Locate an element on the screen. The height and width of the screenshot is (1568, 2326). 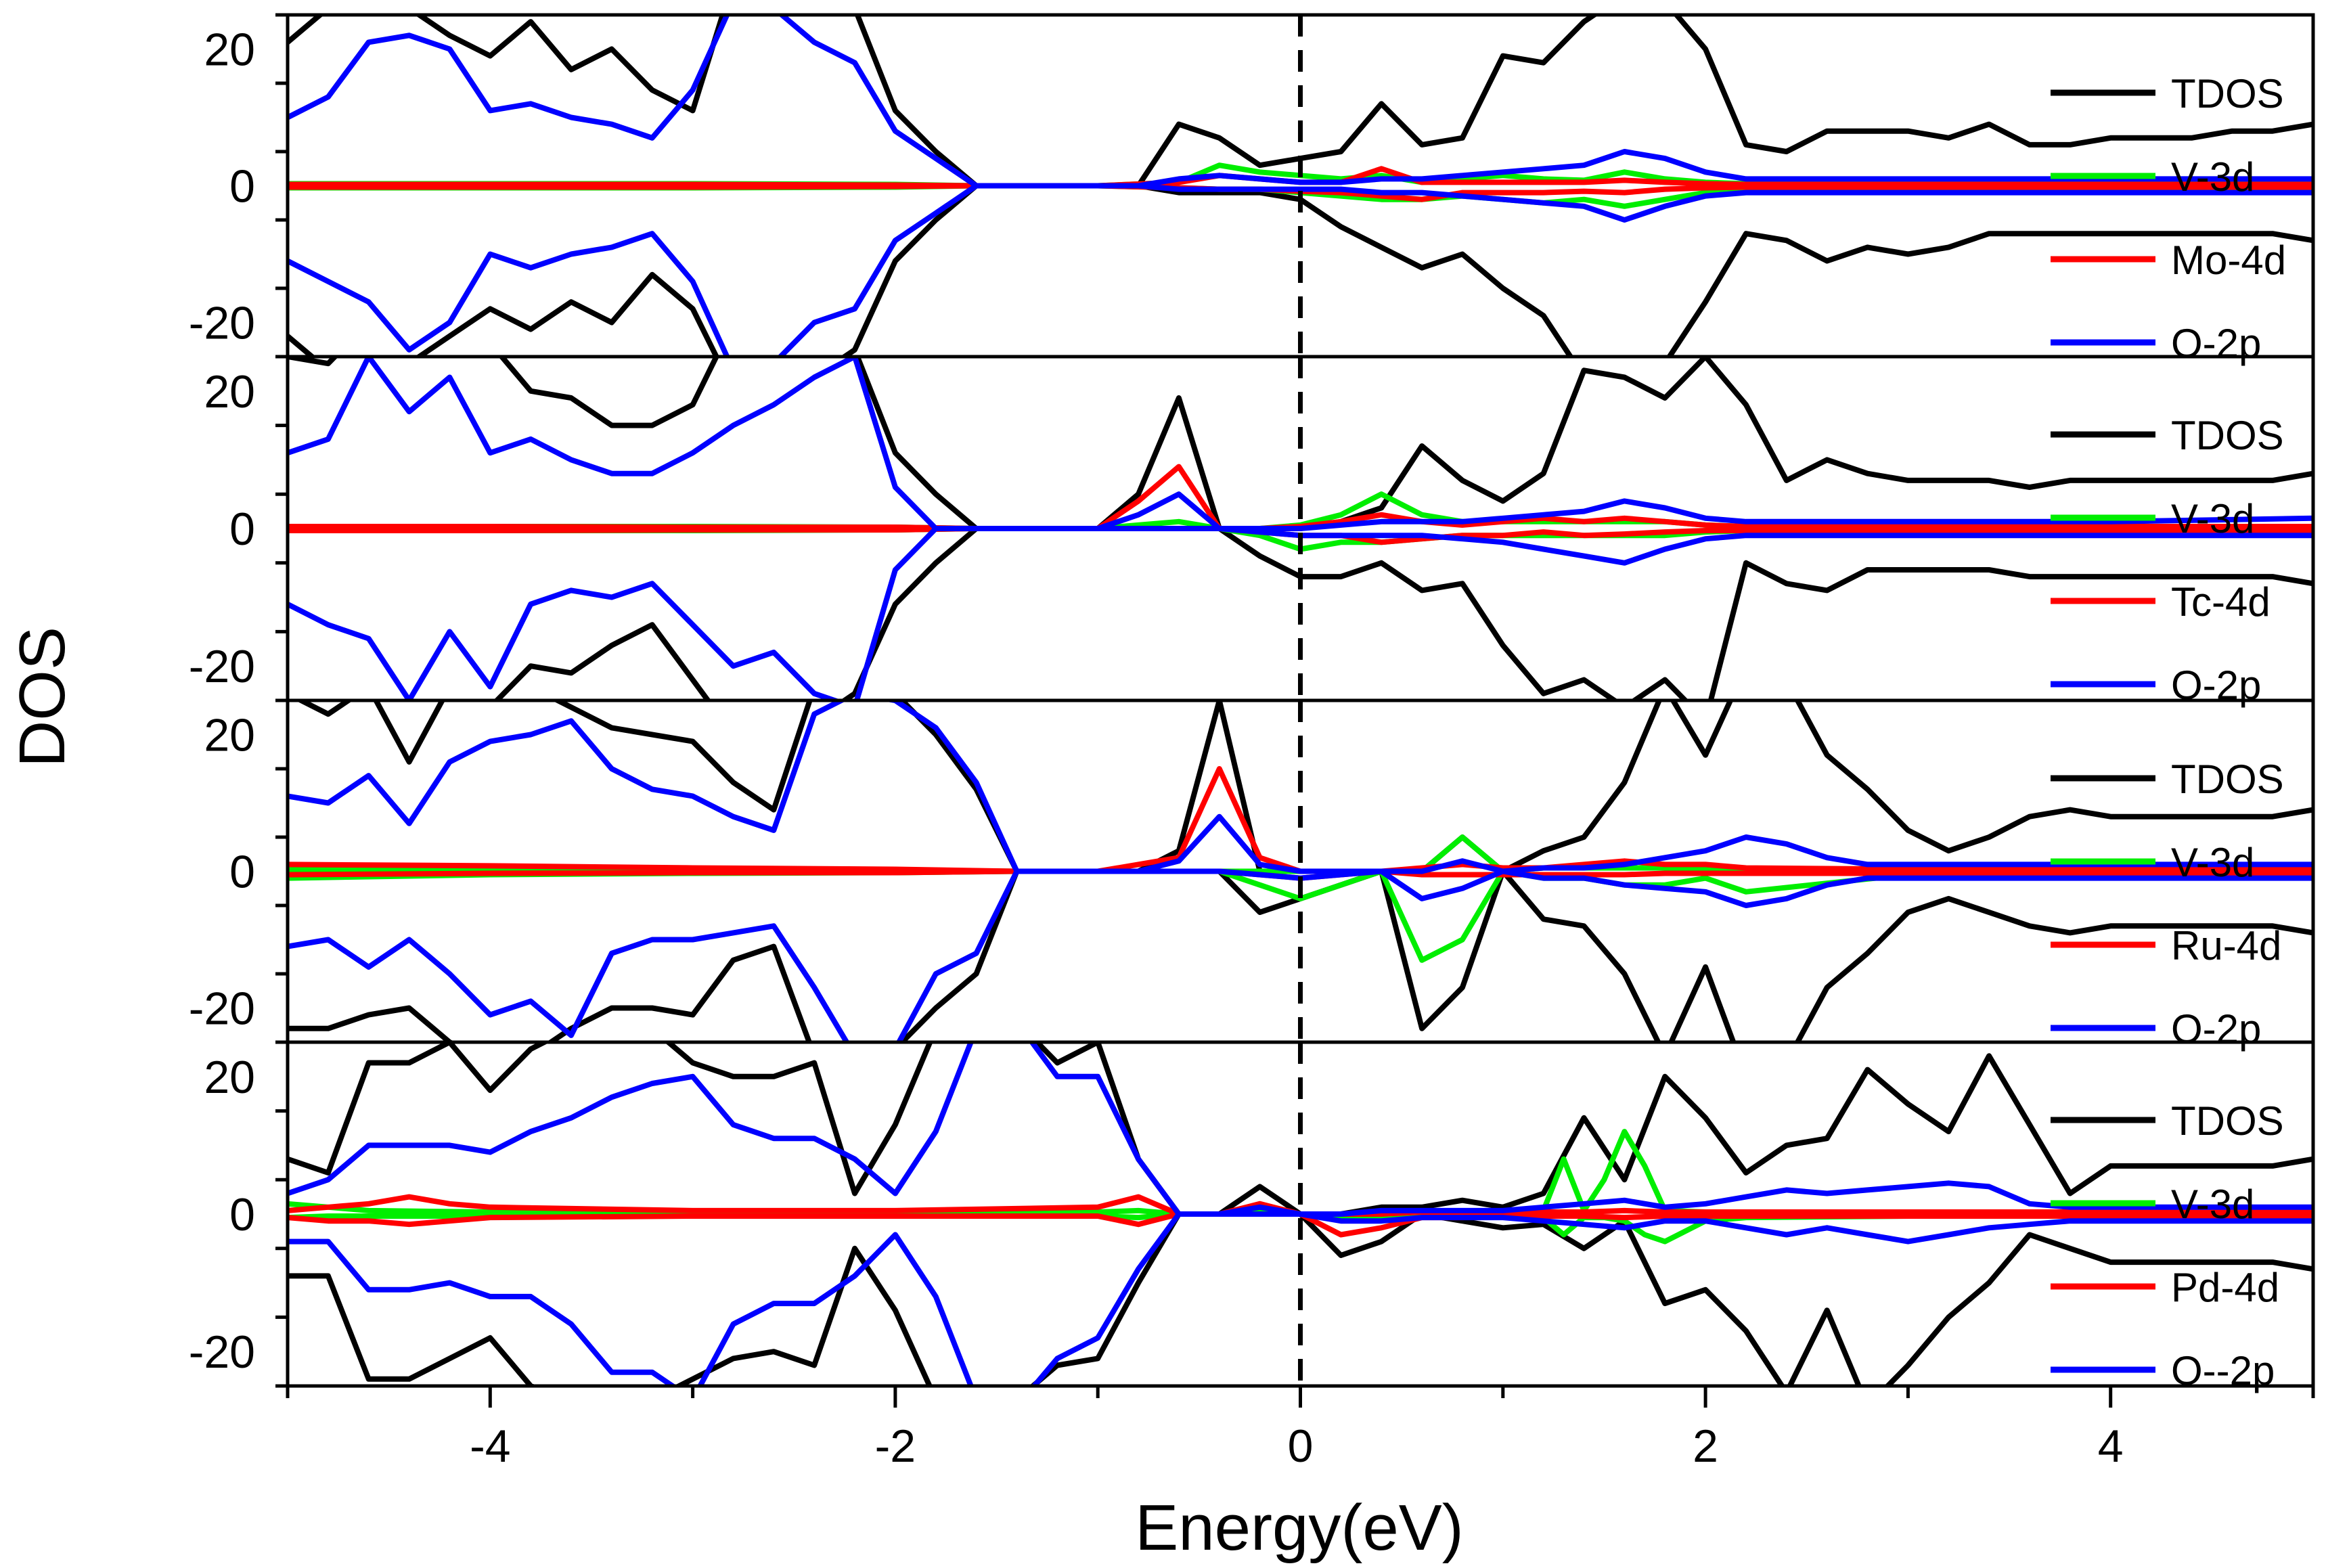
x-axis-label: Energy(eV) is located at coordinates (1299, 1528).